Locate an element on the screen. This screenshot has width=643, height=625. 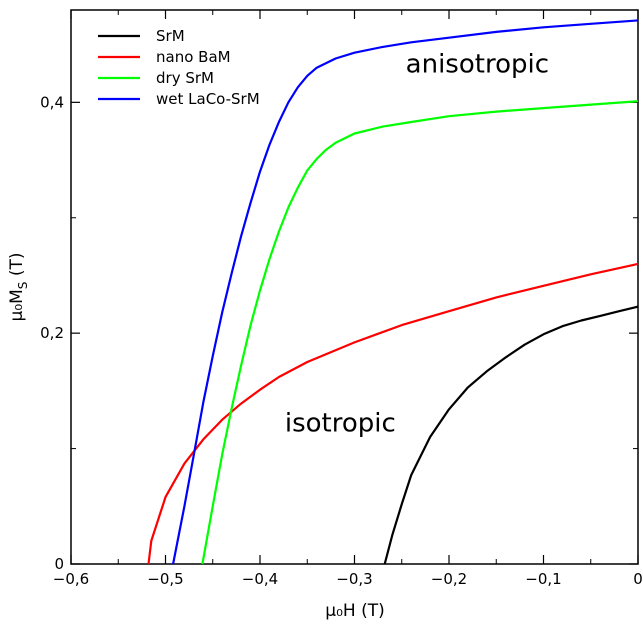
legend-label: wet LaCo-SrM is located at coordinates (208, 99).